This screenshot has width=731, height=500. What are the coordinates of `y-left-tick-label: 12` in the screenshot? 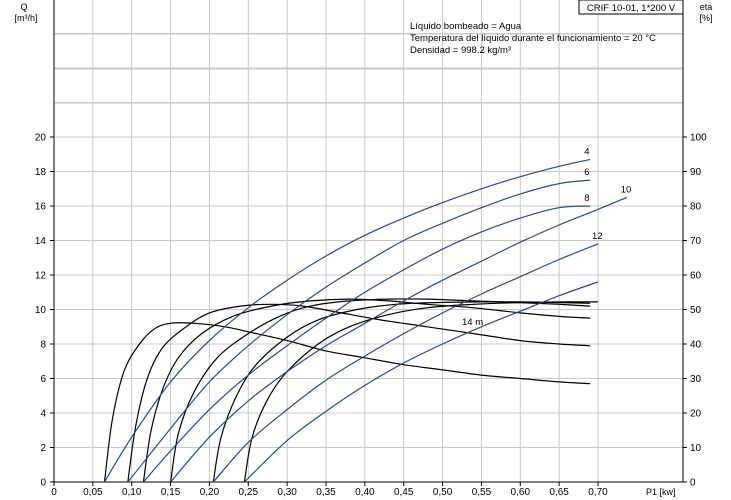 It's located at (41, 276).